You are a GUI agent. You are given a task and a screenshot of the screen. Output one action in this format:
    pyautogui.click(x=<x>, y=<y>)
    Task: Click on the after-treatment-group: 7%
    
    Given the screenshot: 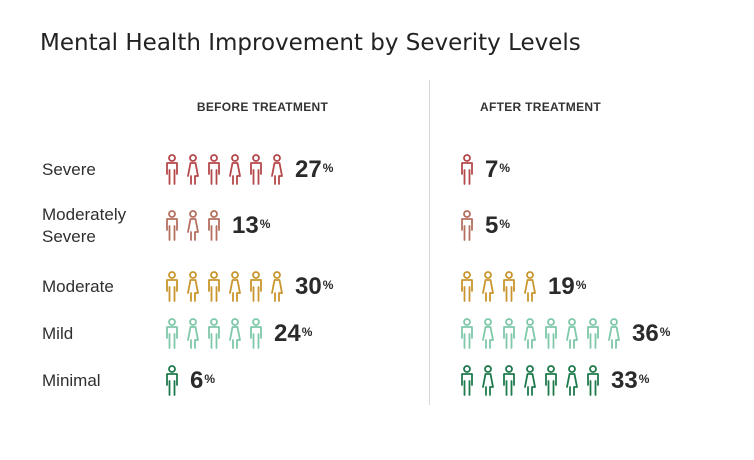 What is the action you would take?
    pyautogui.click(x=484, y=170)
    